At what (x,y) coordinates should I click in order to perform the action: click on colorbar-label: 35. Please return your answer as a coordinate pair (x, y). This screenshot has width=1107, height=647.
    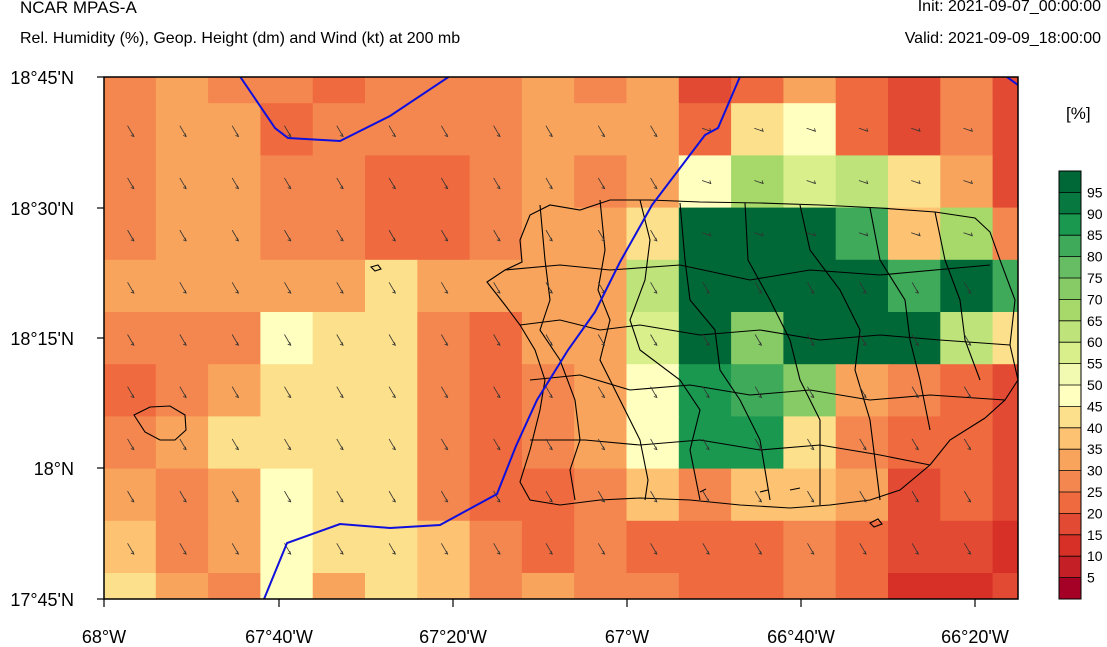
    Looking at the image, I should click on (1095, 449).